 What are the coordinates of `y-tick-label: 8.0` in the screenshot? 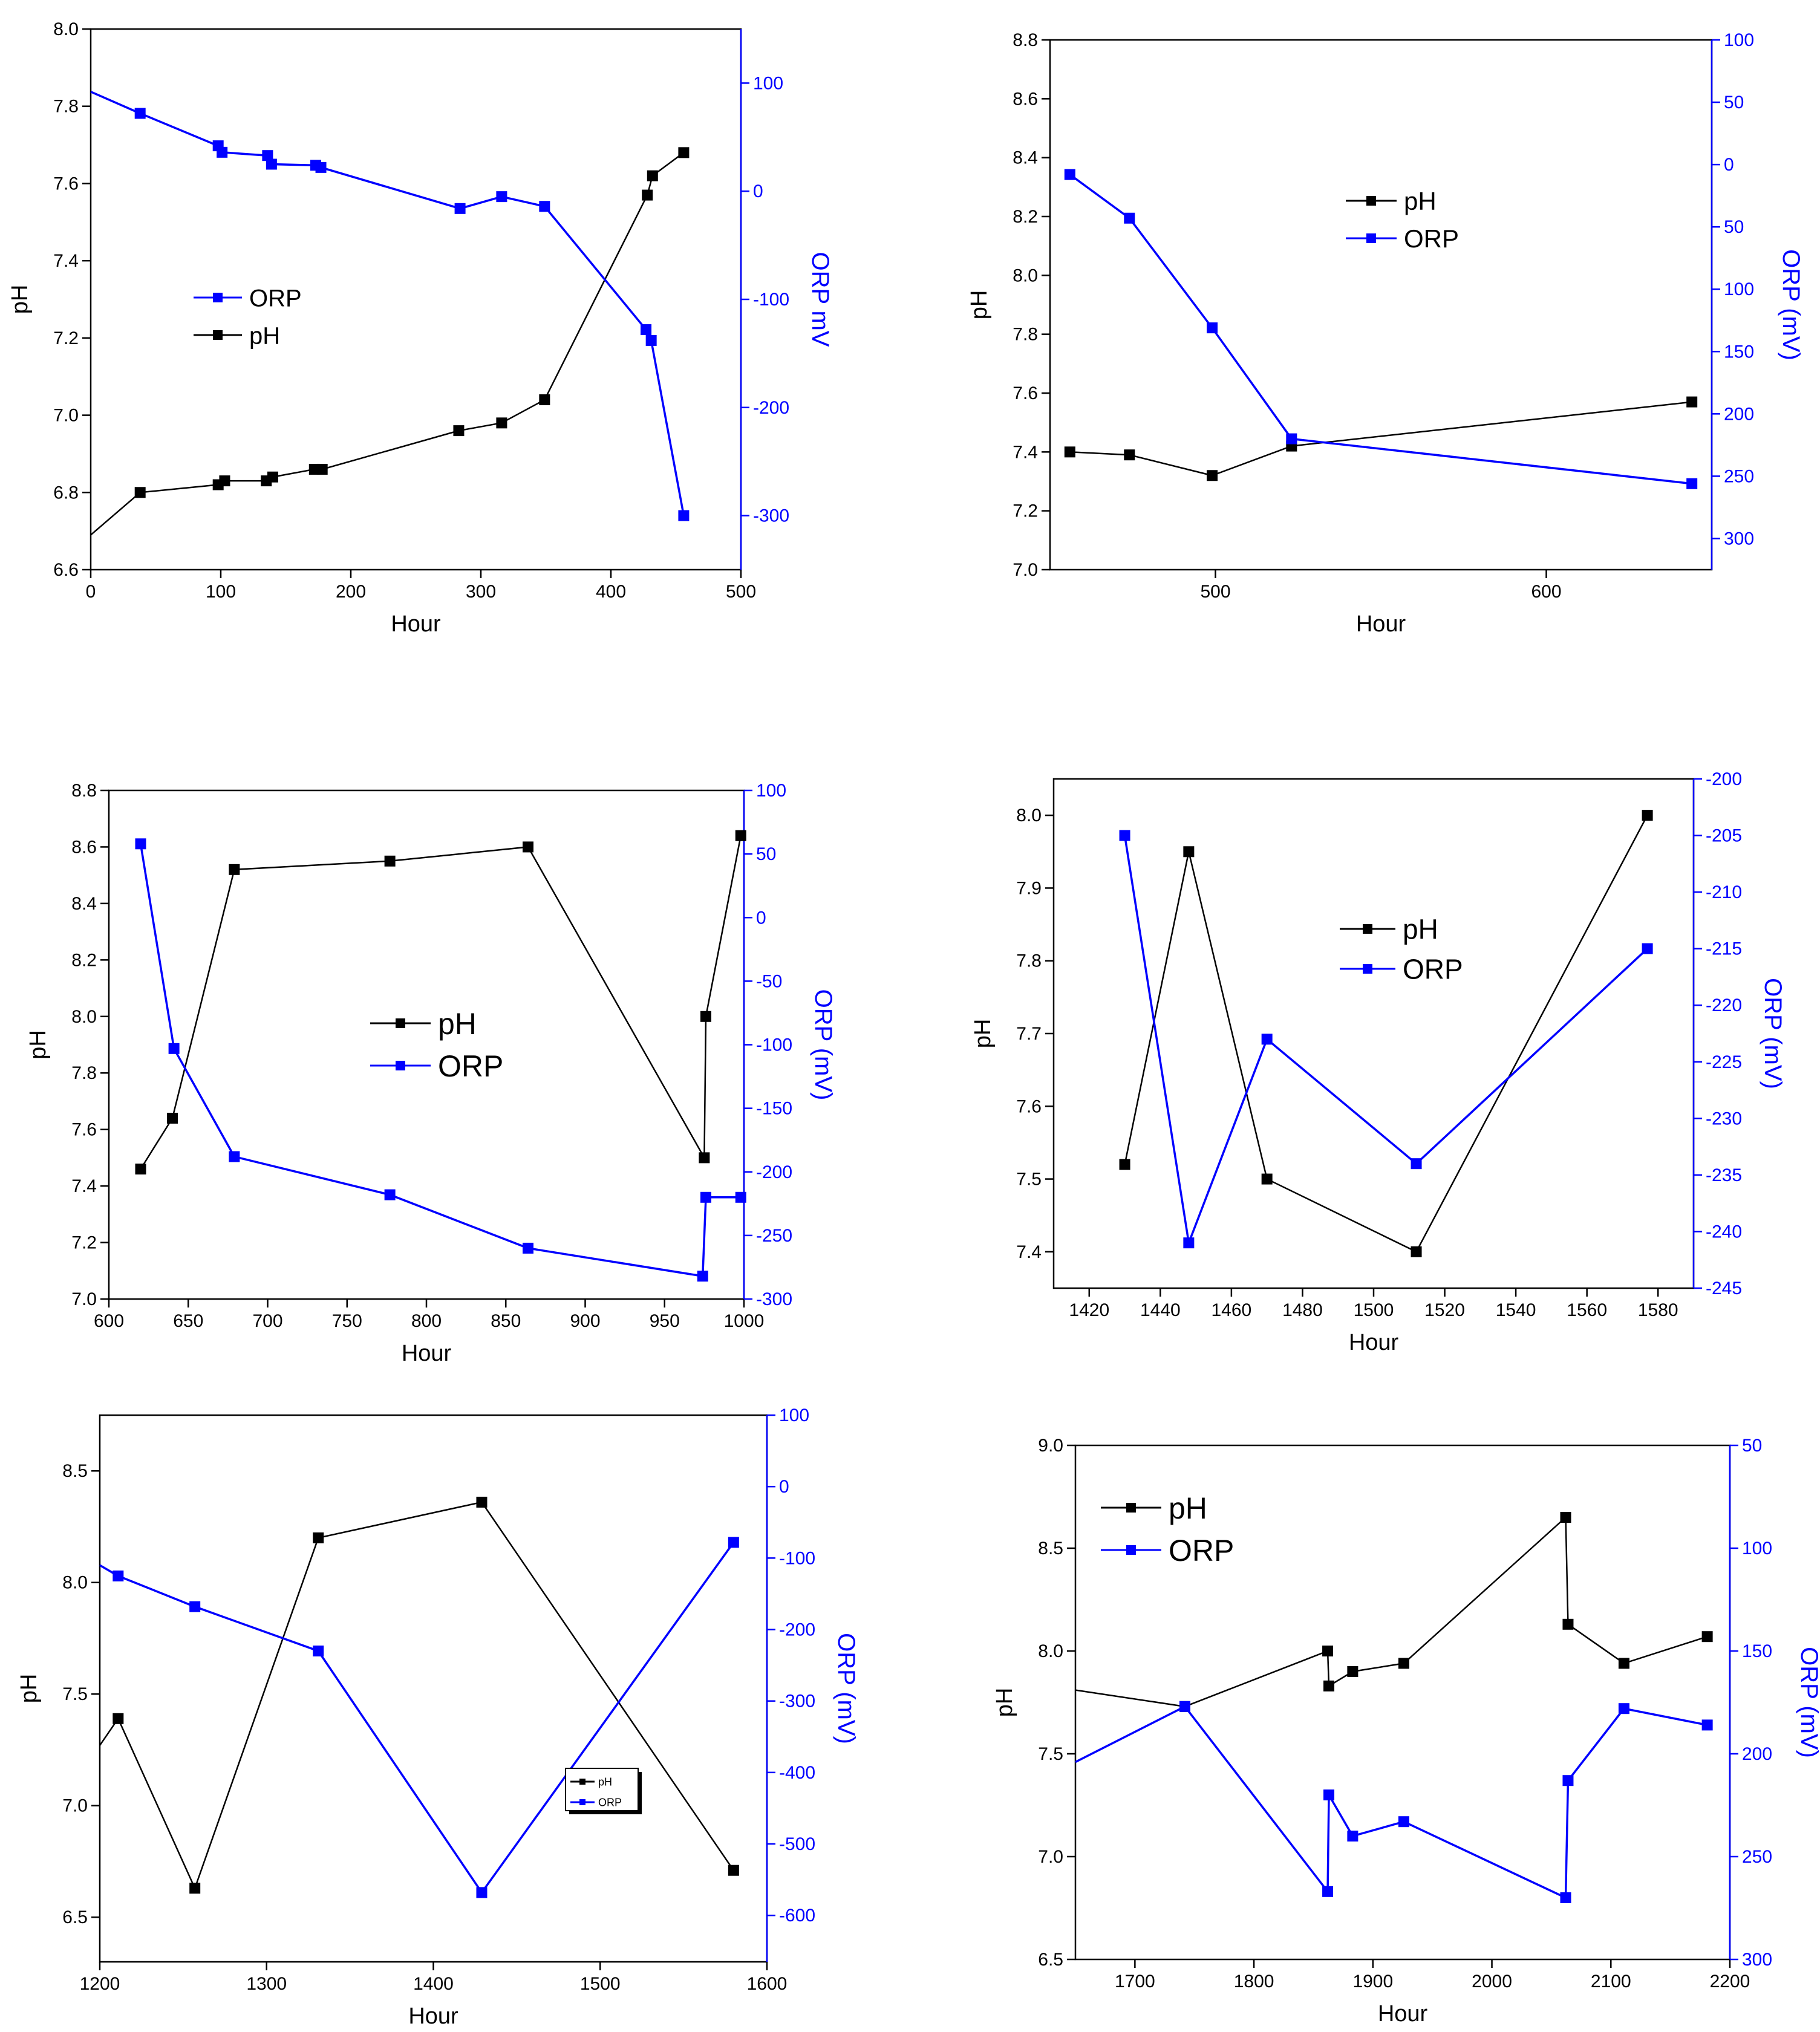 It's located at (1025, 275).